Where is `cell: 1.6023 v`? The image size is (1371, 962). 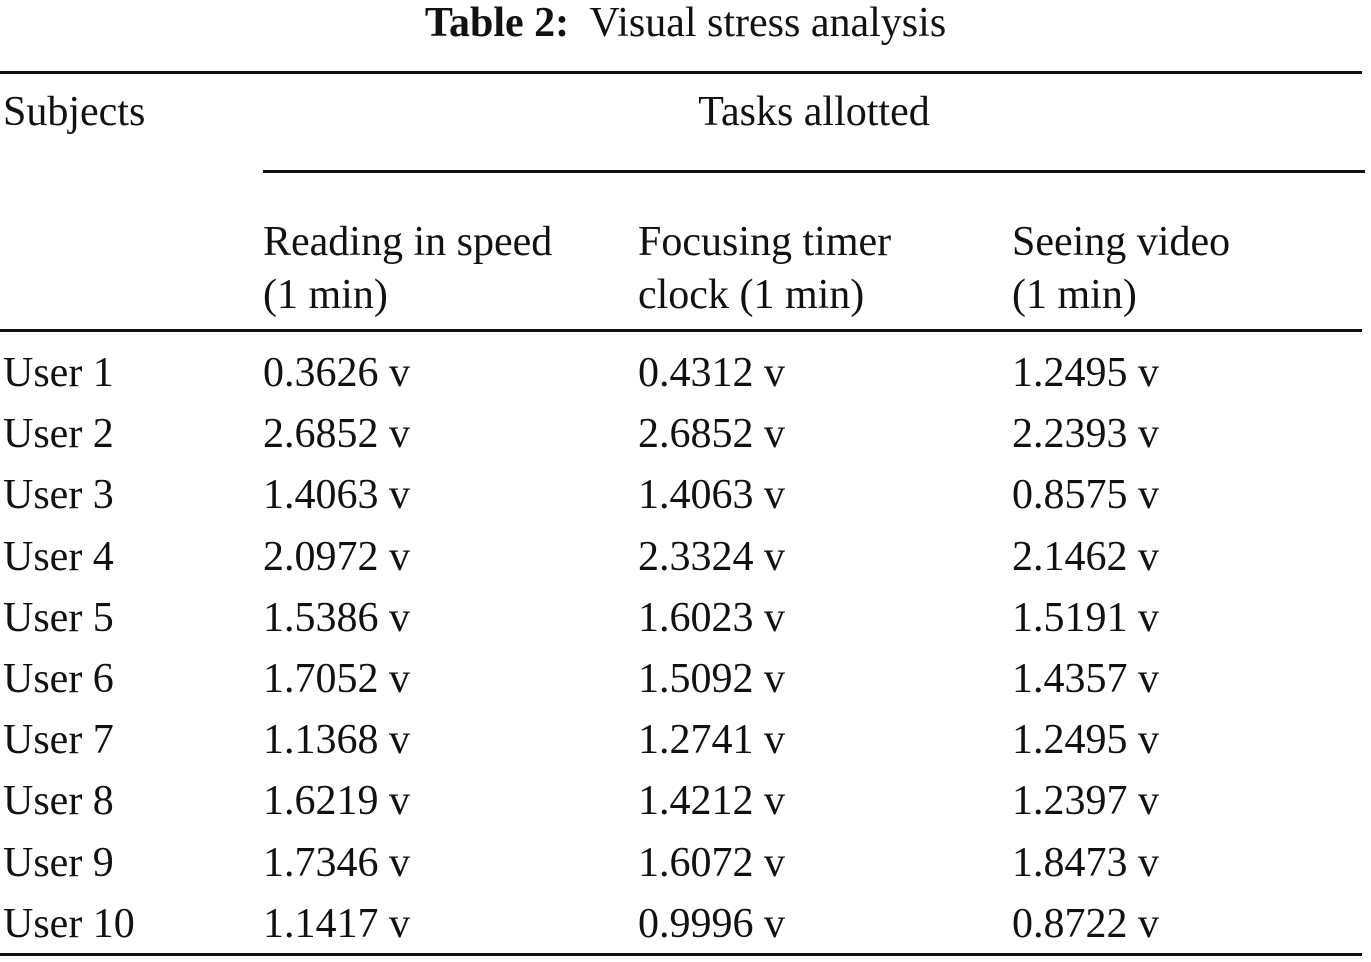
cell: 1.6023 v is located at coordinates (711, 617).